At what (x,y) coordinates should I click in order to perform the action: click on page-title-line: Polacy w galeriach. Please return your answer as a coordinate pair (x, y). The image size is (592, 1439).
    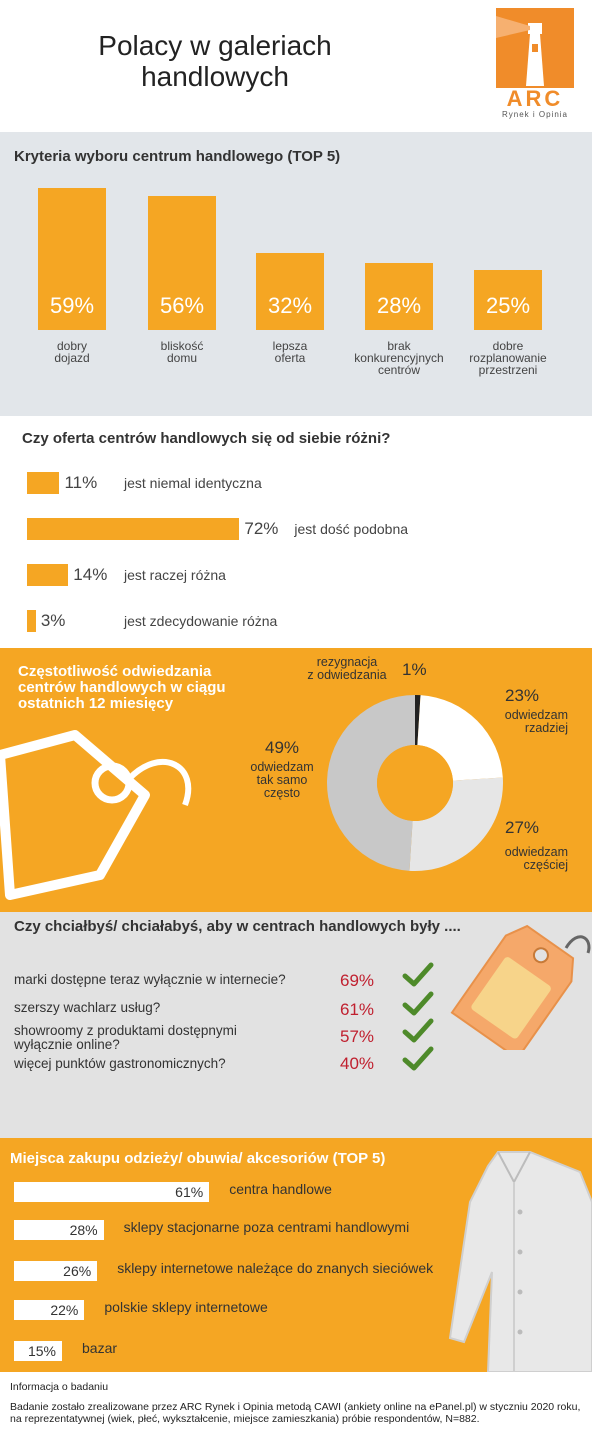
    Looking at the image, I should click on (215, 45).